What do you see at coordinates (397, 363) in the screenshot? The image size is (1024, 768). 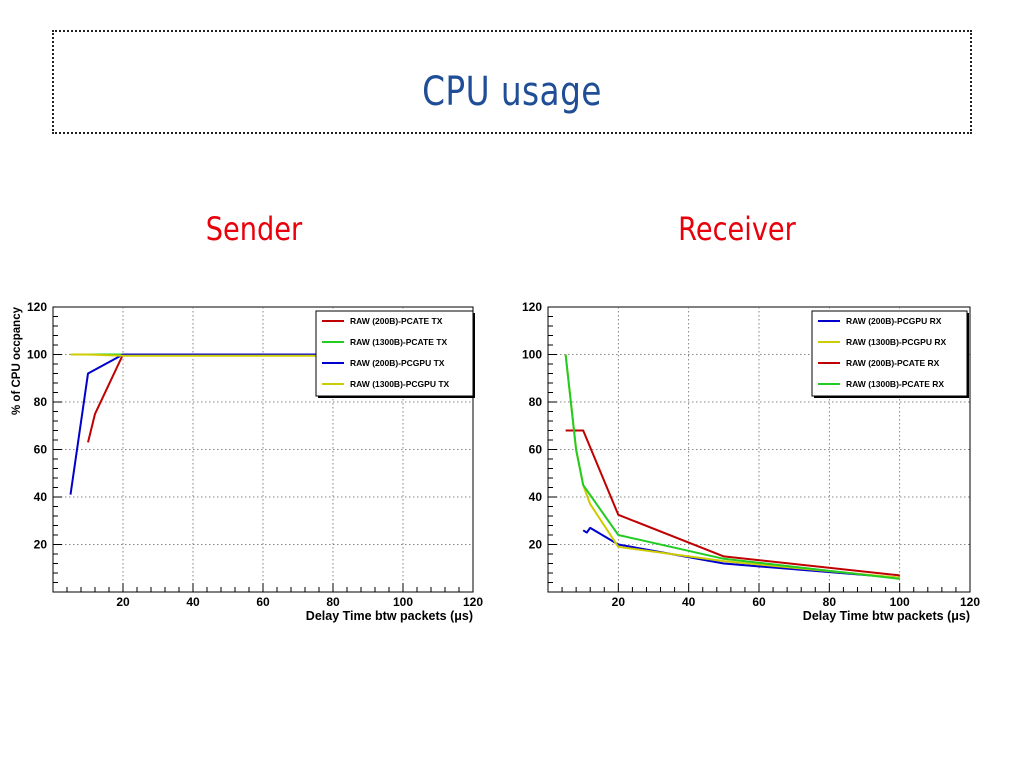 I see `legend-label: RAW (200B)-PCGPU TX` at bounding box center [397, 363].